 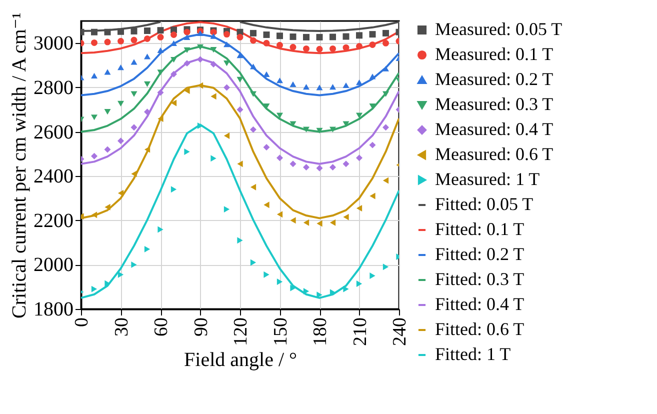 What do you see at coordinates (479, 229) in the screenshot?
I see `legend-label: Fitted: 0.1 T` at bounding box center [479, 229].